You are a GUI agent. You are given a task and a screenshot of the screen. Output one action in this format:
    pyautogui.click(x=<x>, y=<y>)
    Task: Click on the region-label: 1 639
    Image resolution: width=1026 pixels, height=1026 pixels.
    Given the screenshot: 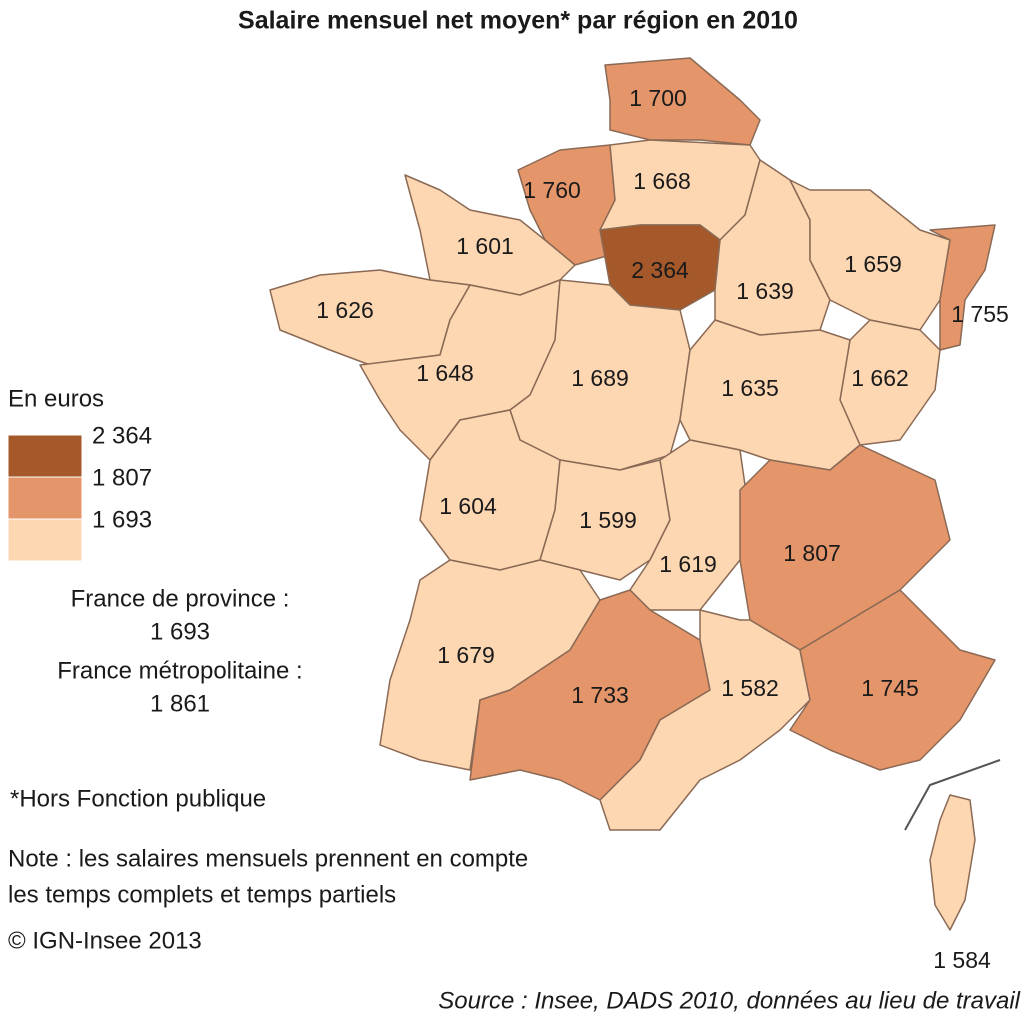 What is the action you would take?
    pyautogui.click(x=765, y=291)
    